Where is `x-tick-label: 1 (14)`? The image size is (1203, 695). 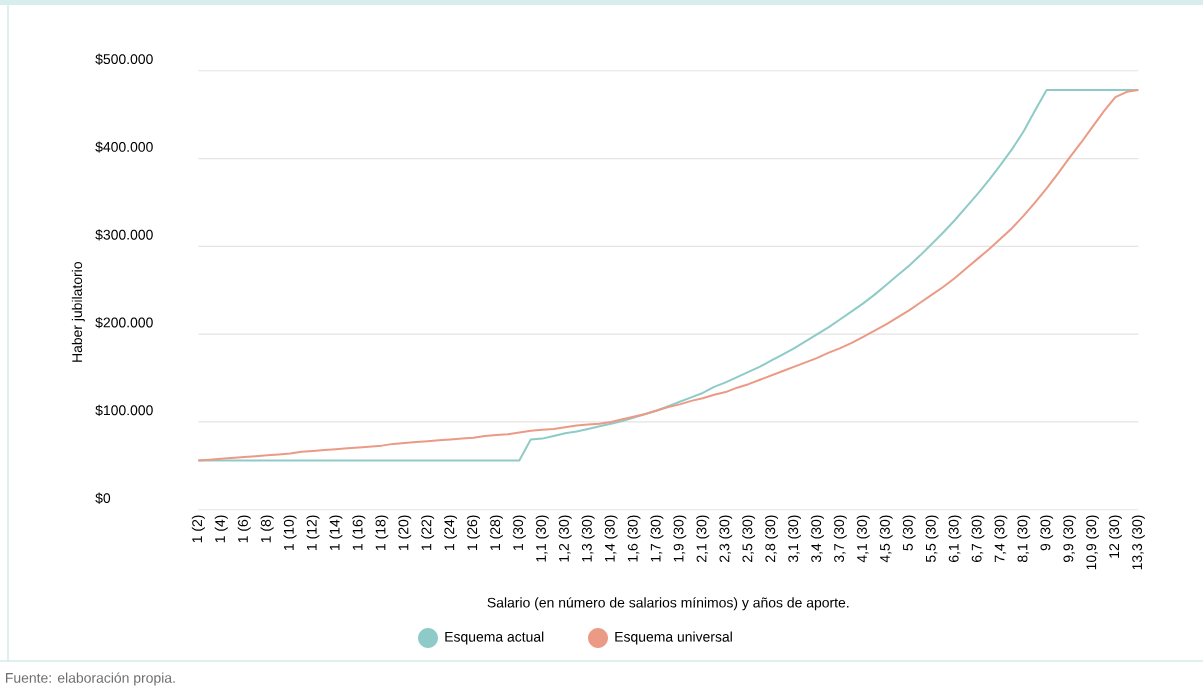
x-tick-label: 1 (14) is located at coordinates (336, 532).